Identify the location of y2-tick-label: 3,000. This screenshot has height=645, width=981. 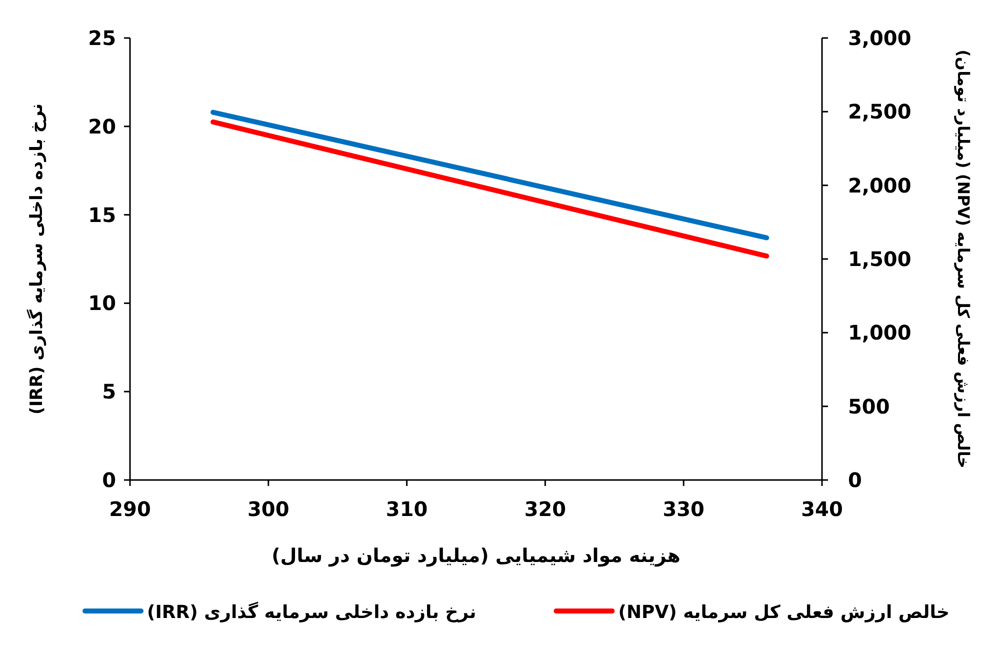
(880, 38).